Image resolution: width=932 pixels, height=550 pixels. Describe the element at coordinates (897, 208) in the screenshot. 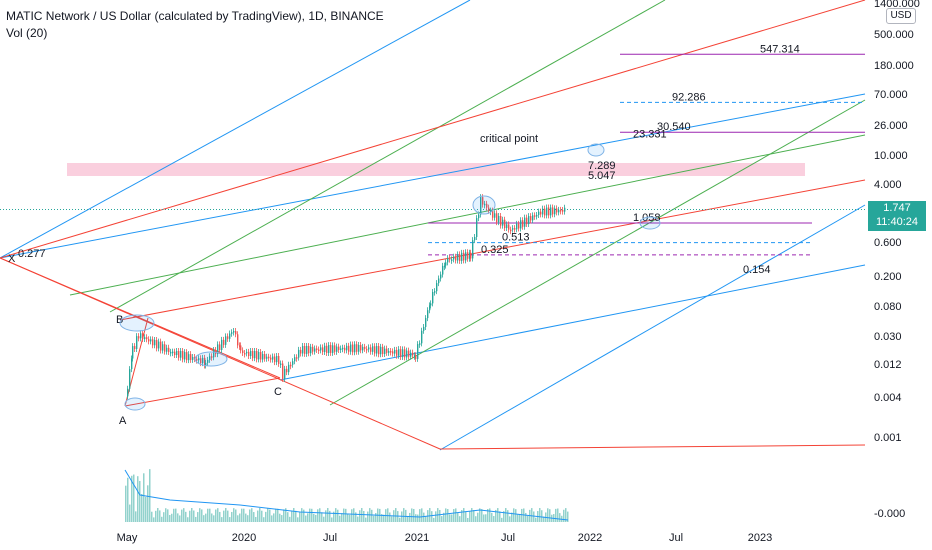

I see `current-price-value: 1.747` at that location.